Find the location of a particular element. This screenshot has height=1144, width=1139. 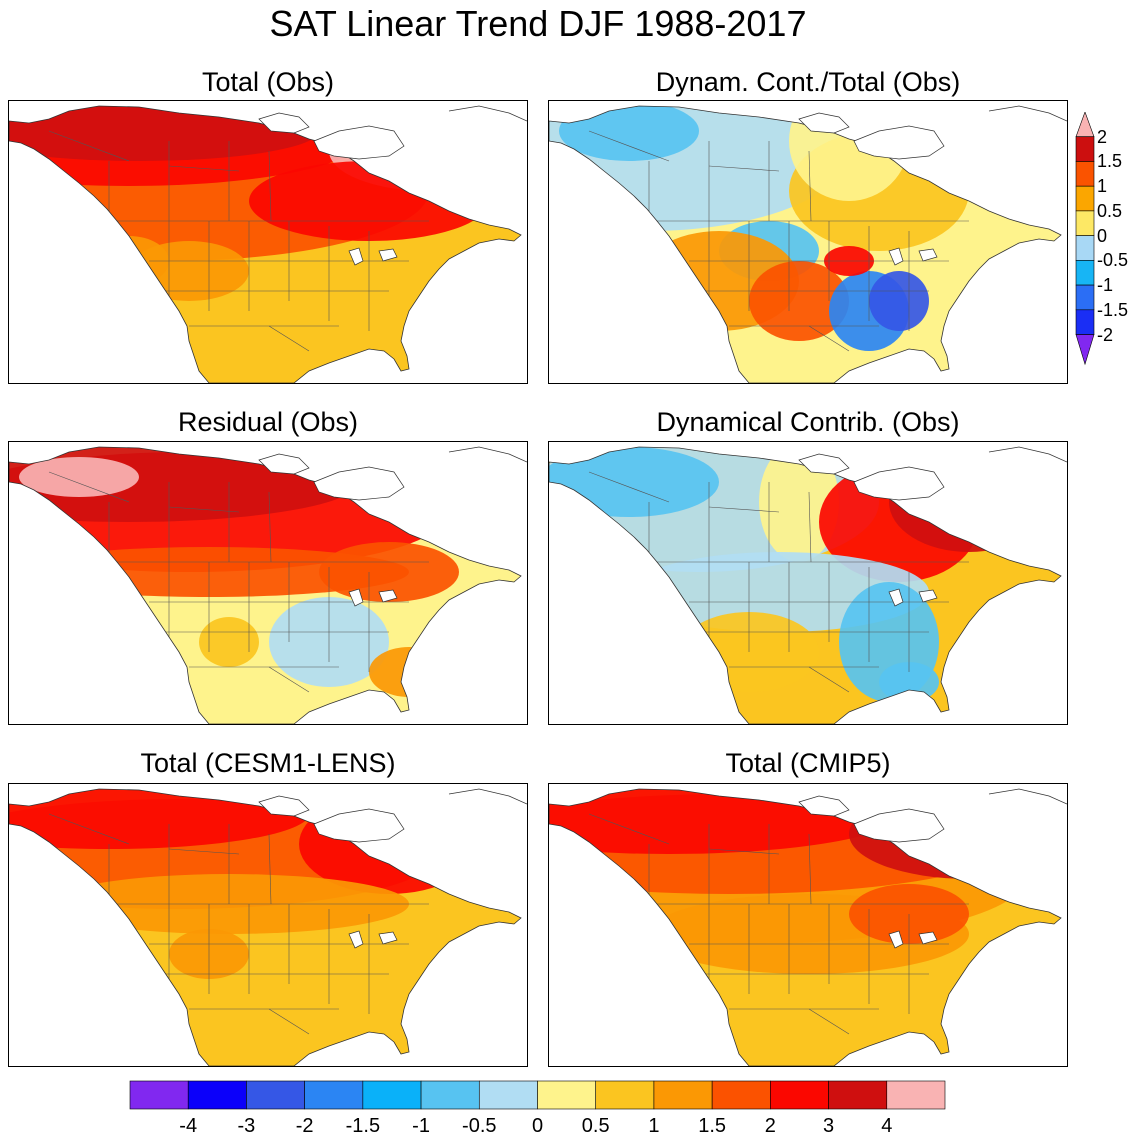

panel-title-2: Dynam. Cont./Total (Obs) is located at coordinates (808, 82).